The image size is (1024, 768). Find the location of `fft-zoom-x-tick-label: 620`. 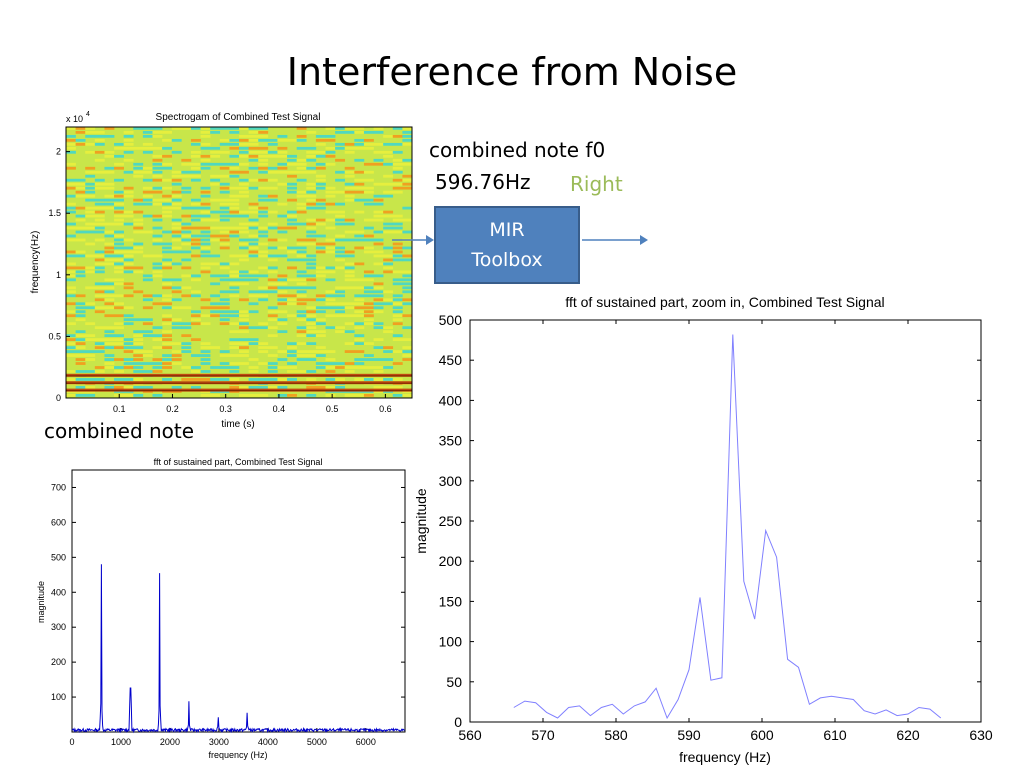

fft-zoom-x-tick-label: 620 is located at coordinates (908, 735).